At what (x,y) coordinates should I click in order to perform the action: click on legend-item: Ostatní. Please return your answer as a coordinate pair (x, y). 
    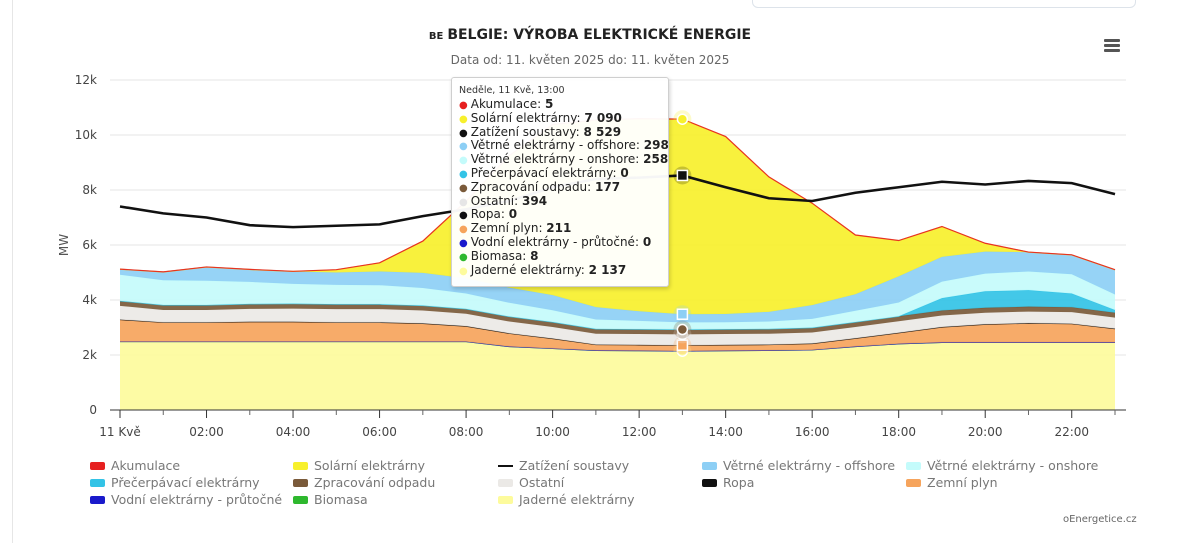
    Looking at the image, I should click on (531, 482).